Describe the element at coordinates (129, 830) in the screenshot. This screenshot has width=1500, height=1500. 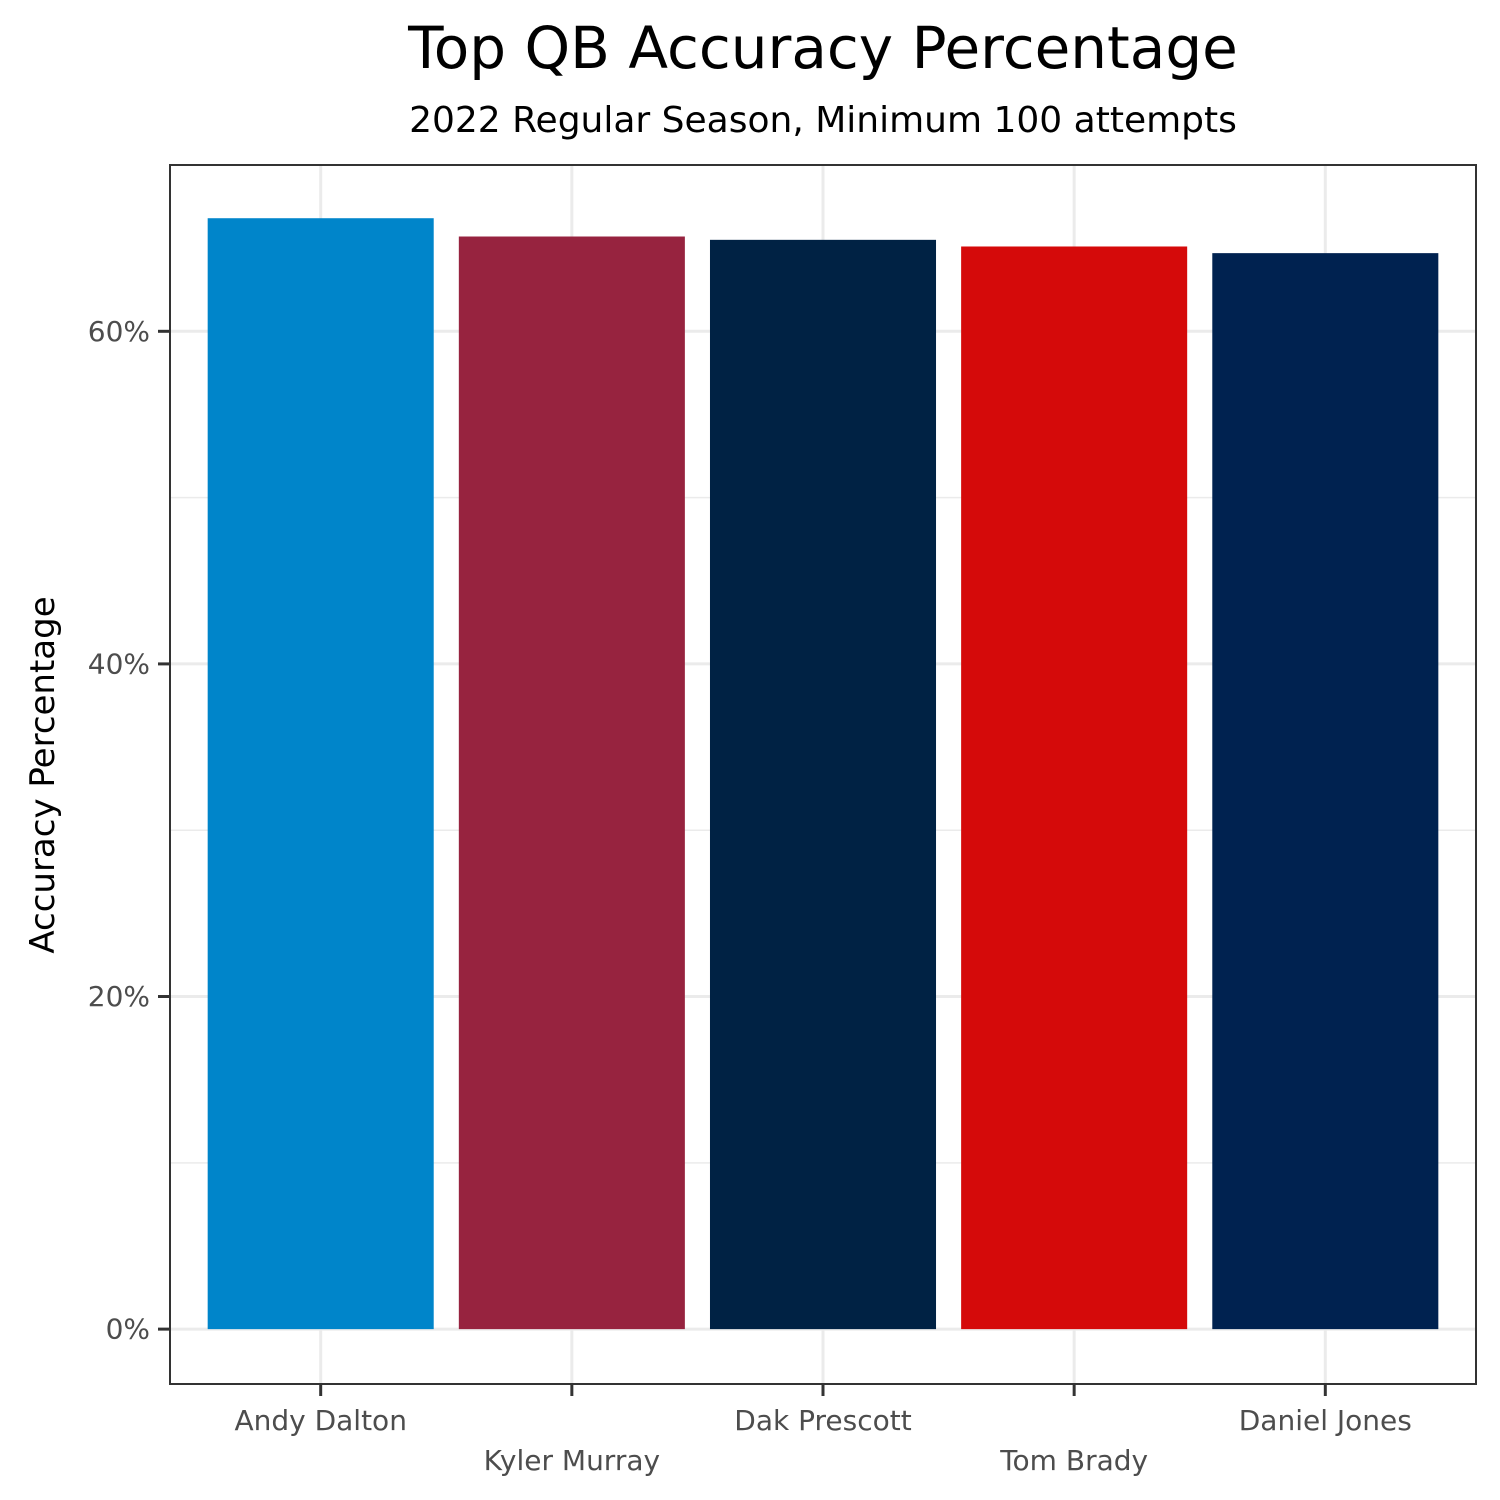
I see `y-axis: 0% 20% 40% 60%` at that location.